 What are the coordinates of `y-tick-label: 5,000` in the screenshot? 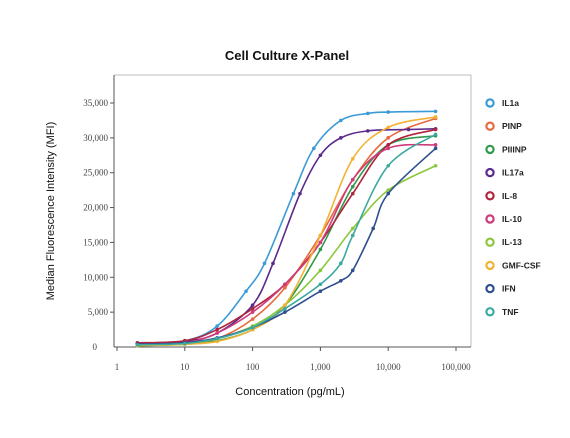 It's located at (98, 312).